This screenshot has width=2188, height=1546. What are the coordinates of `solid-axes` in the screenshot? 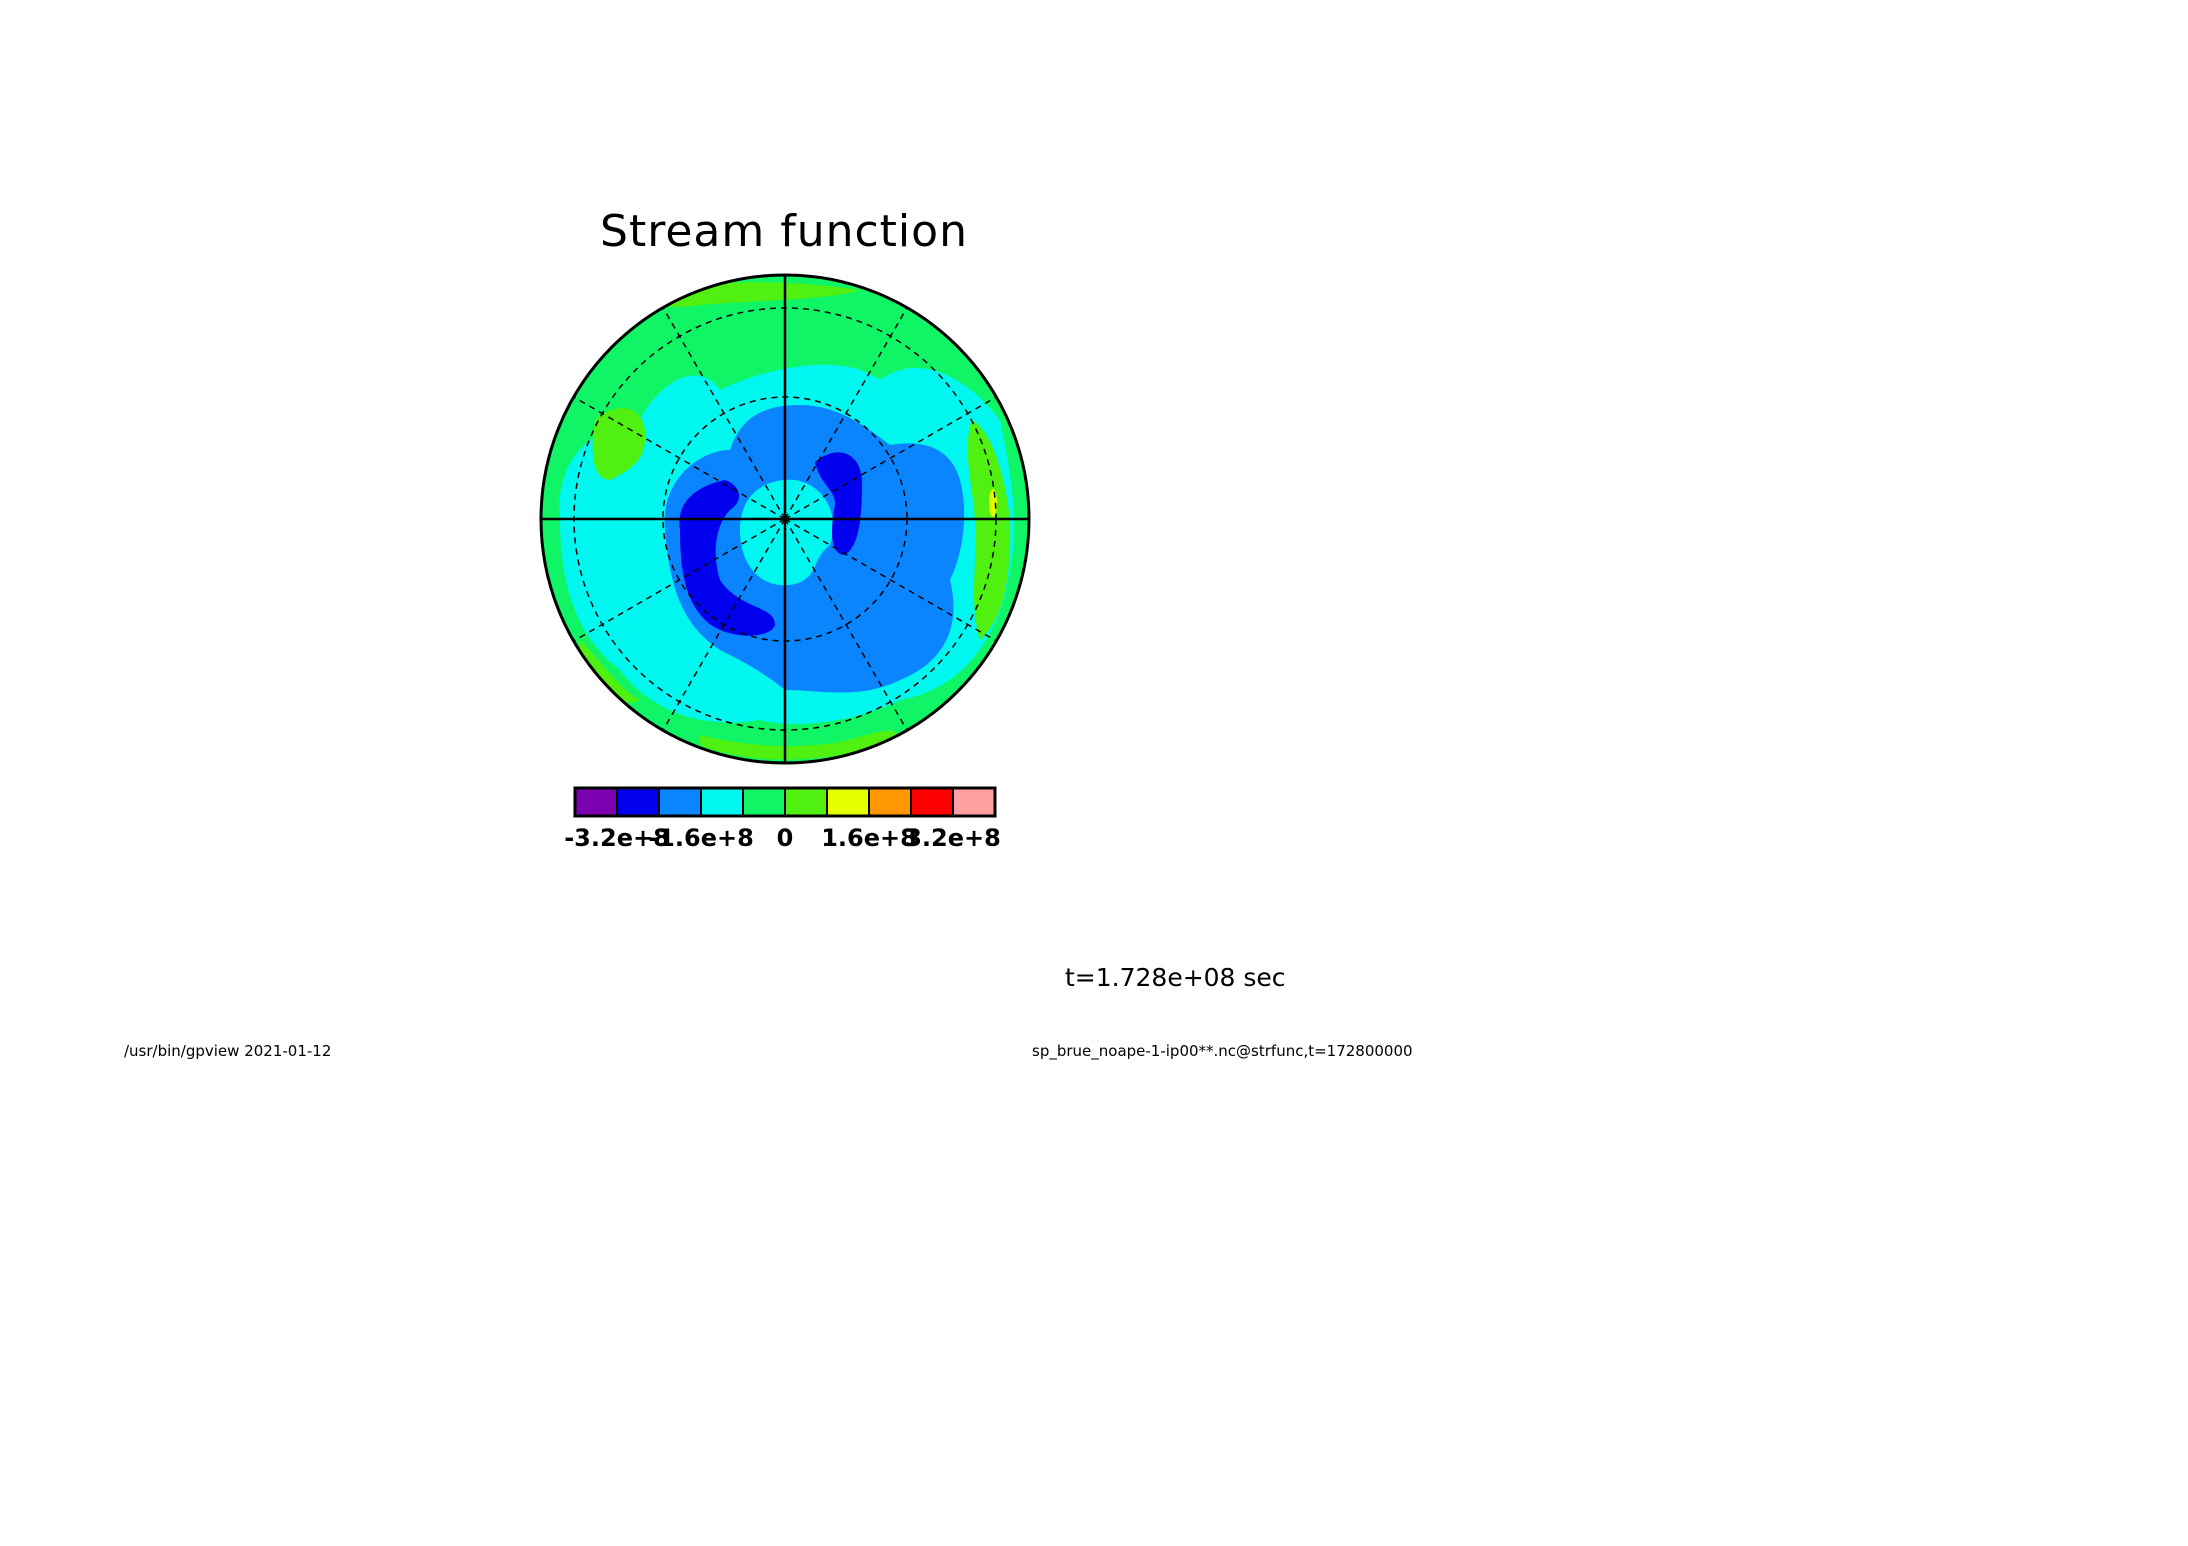 It's located at (785, 519).